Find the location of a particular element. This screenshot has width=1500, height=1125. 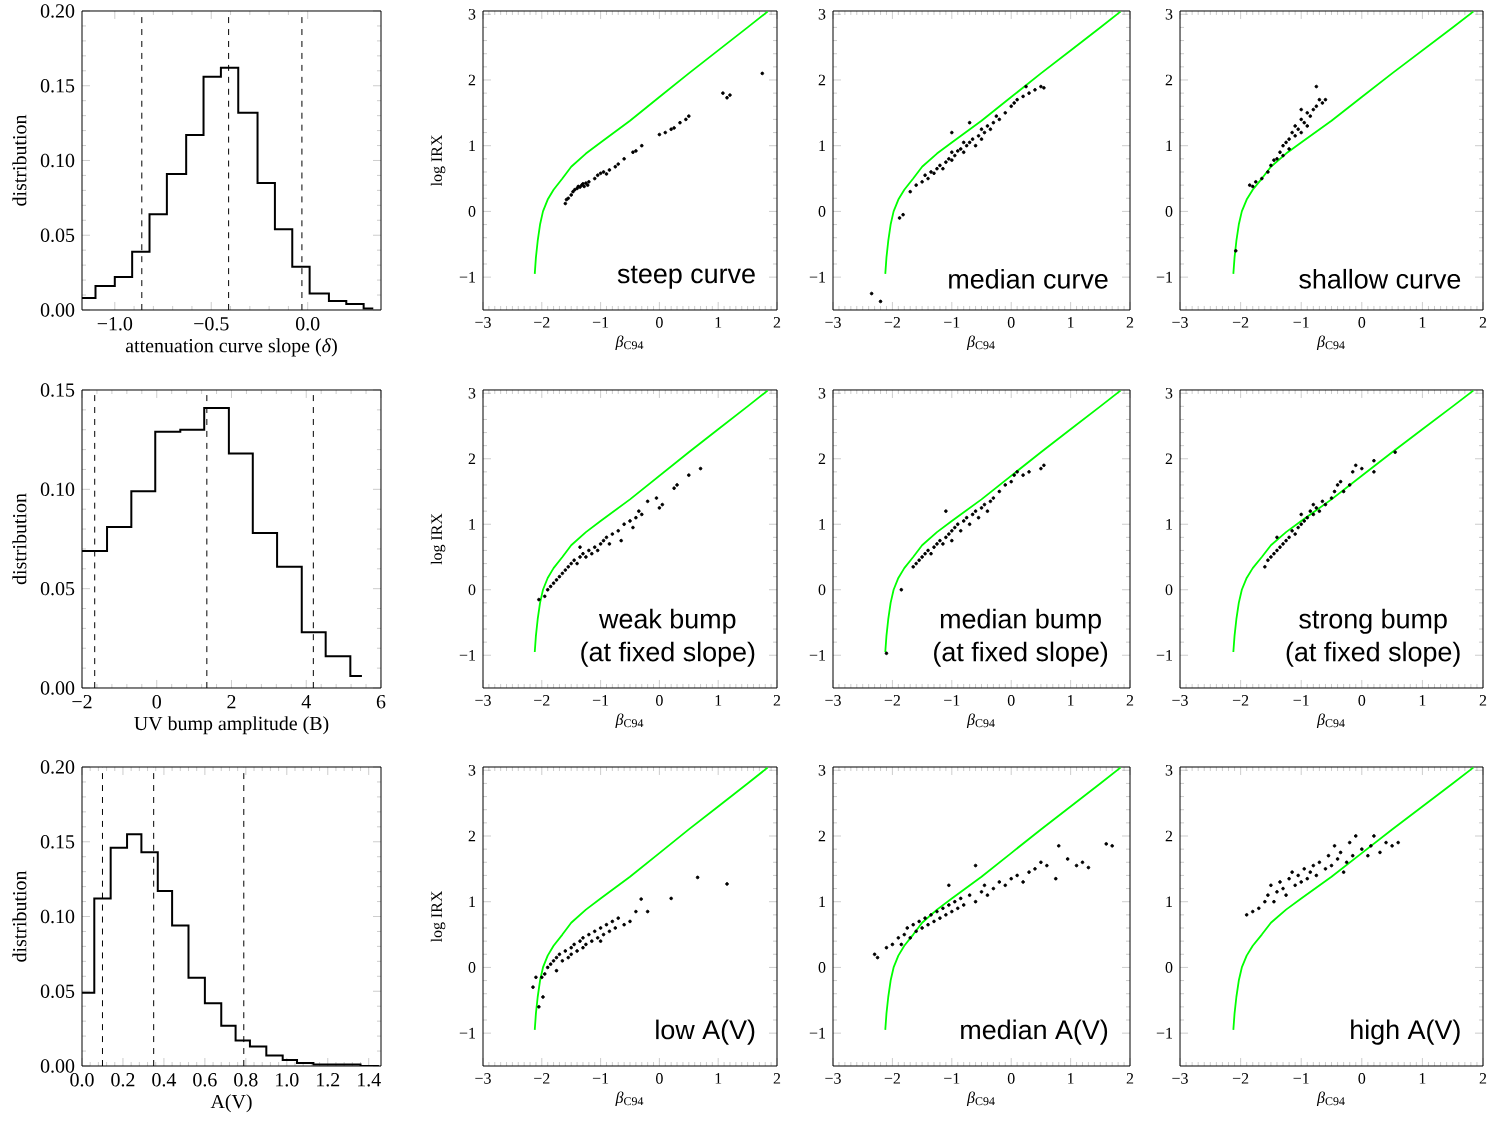

x-axis-title: attenuation curve slope (δ) is located at coordinates (231, 347).